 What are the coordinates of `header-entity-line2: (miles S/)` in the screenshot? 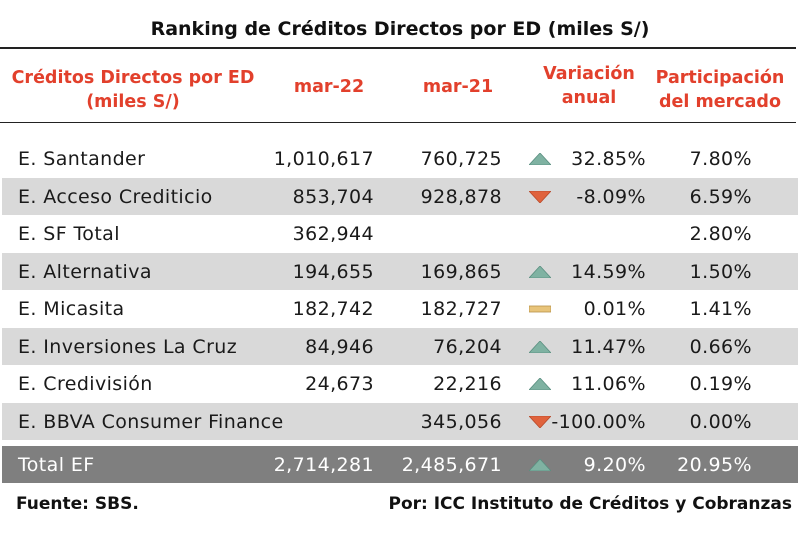 It's located at (133, 102).